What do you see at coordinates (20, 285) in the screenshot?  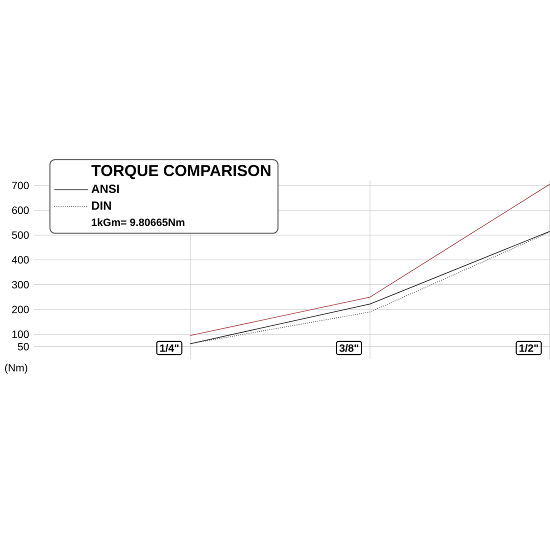 I see `y-tick-label: 300` at bounding box center [20, 285].